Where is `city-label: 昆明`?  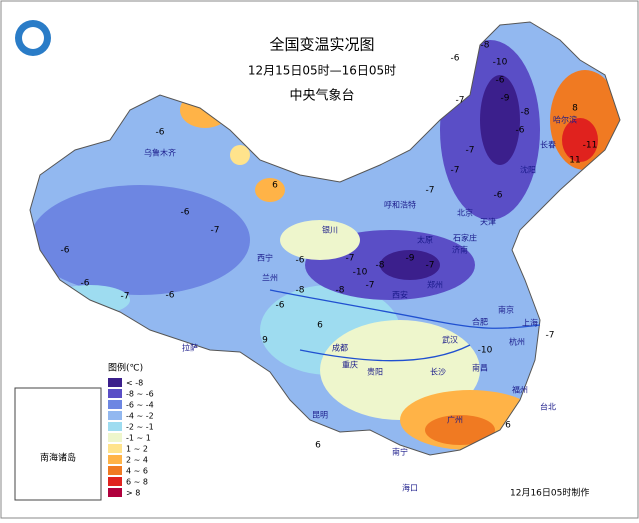 city-label: 昆明 is located at coordinates (320, 415).